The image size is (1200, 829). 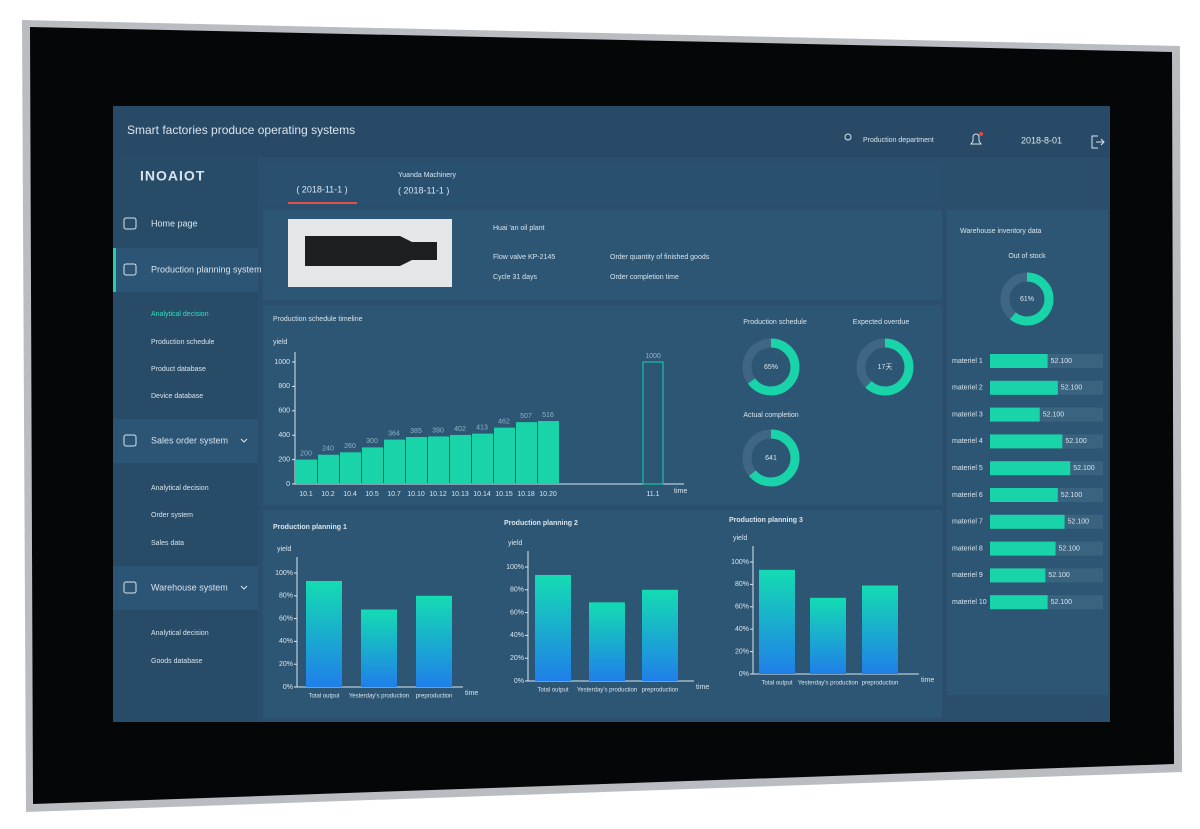 I want to click on material-label: materiel 1, so click(x=967, y=361).